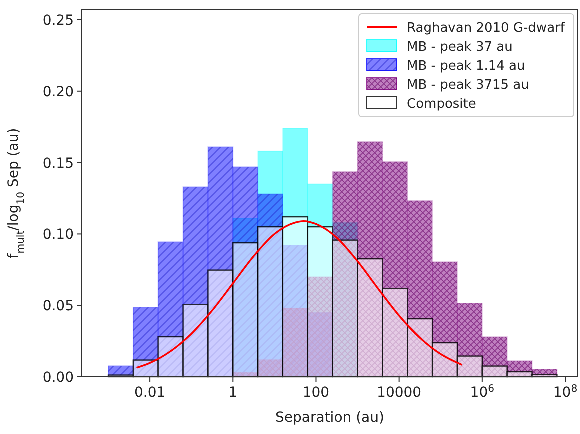 The width and height of the screenshot is (580, 434). Describe the element at coordinates (316, 393) in the screenshot. I see `x-tick-label: 100` at that location.